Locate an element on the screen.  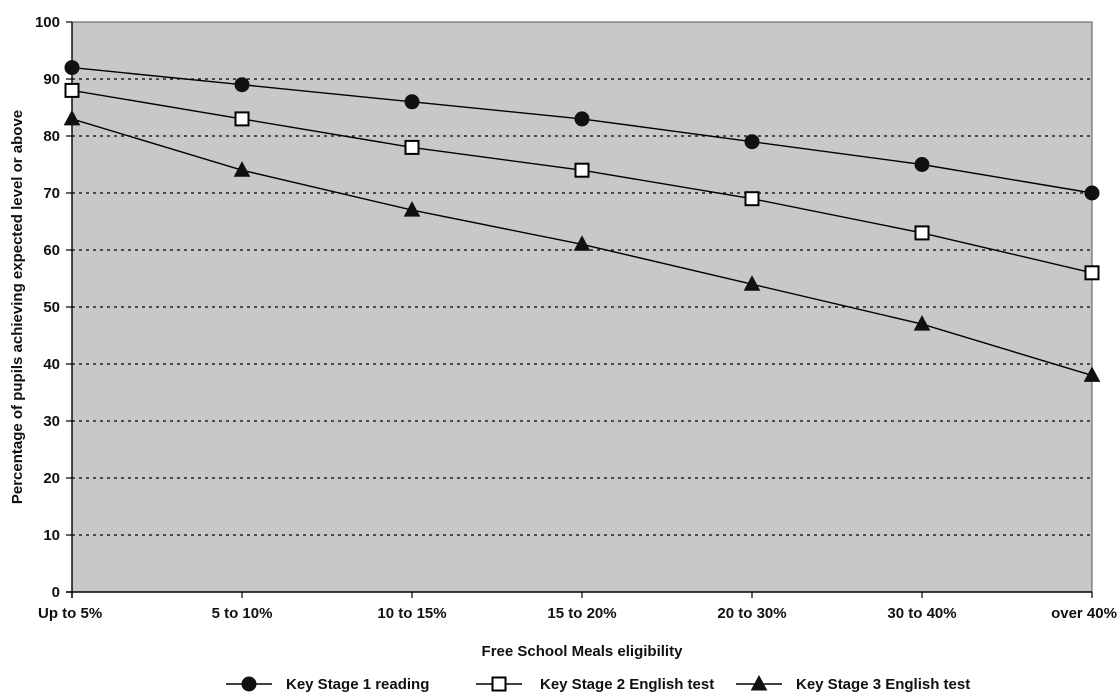
y-tick-label: 90 is located at coordinates (51, 79).